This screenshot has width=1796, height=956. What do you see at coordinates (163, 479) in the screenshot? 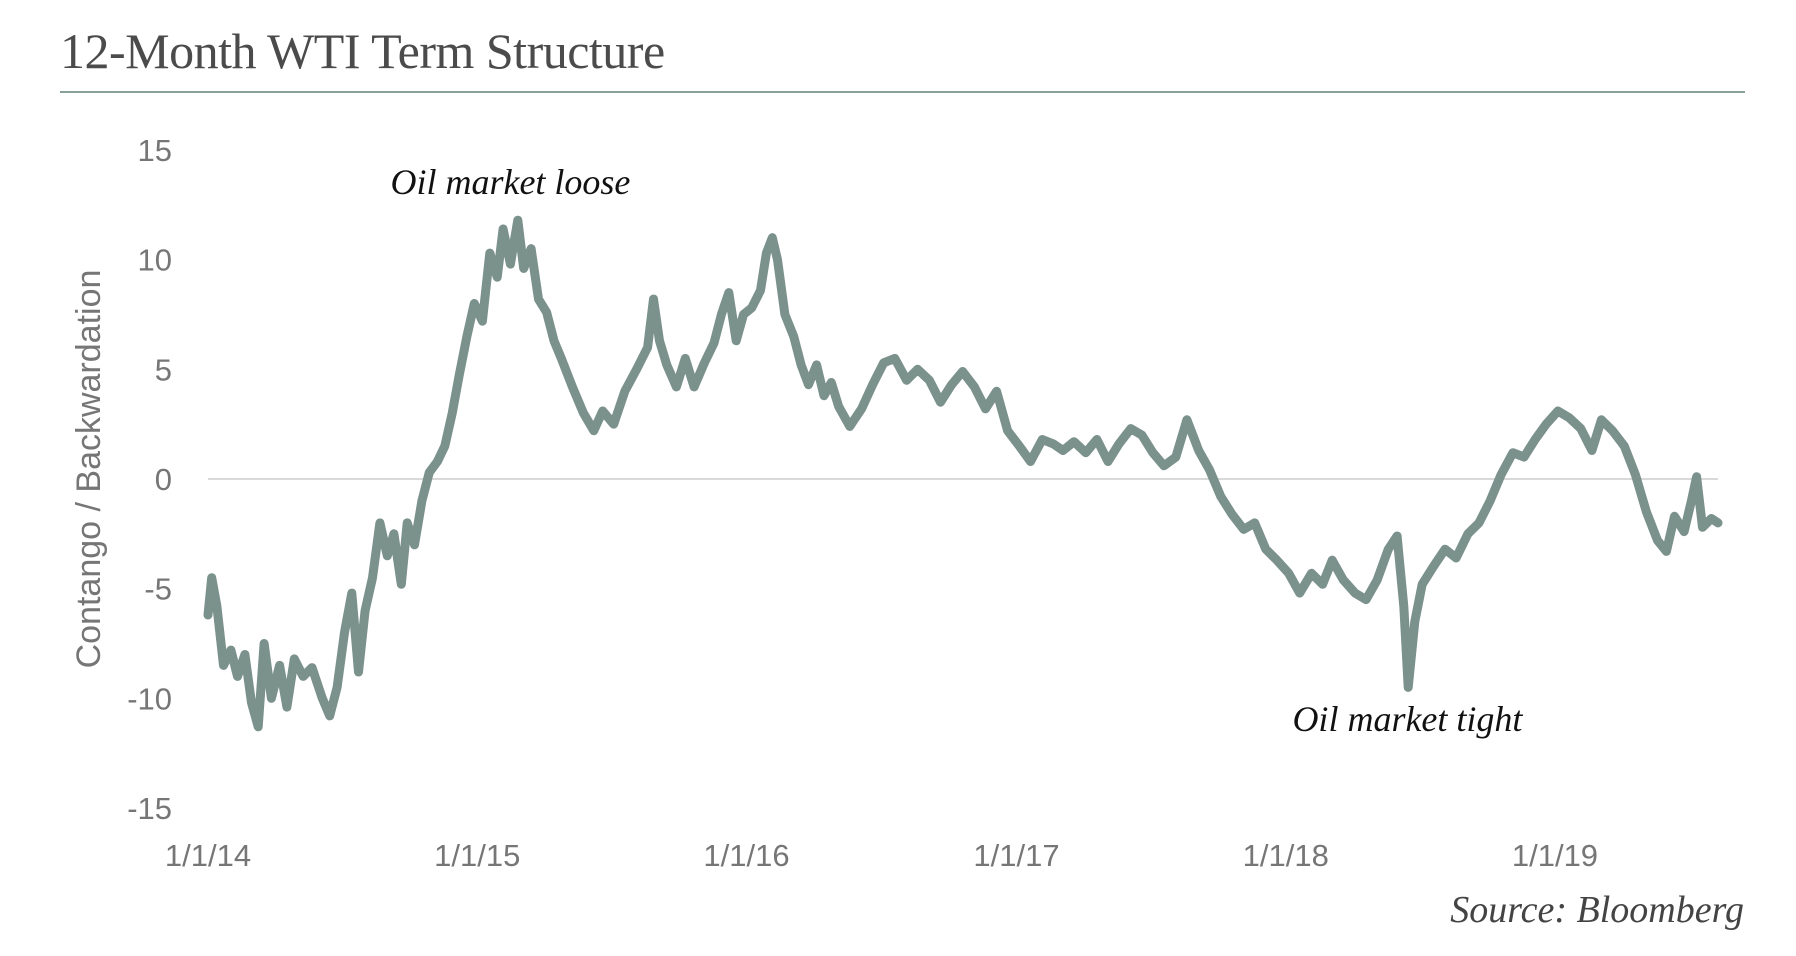
I see `y-tick-label: 0` at bounding box center [163, 479].